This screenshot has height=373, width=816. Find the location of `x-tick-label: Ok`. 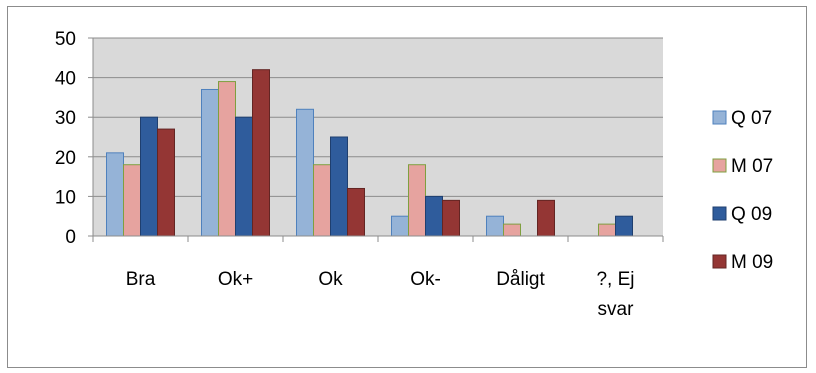

x-tick-label: Ok is located at coordinates (330, 279).